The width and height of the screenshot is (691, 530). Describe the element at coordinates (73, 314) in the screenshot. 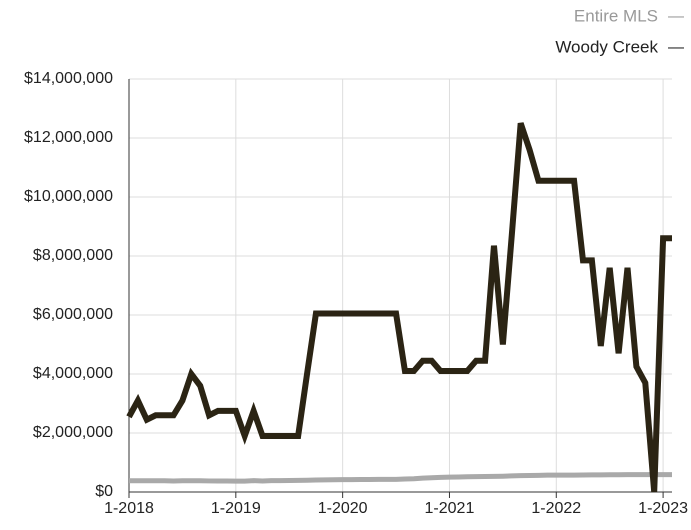

I see `y-tick-label: $6,000,000` at that location.